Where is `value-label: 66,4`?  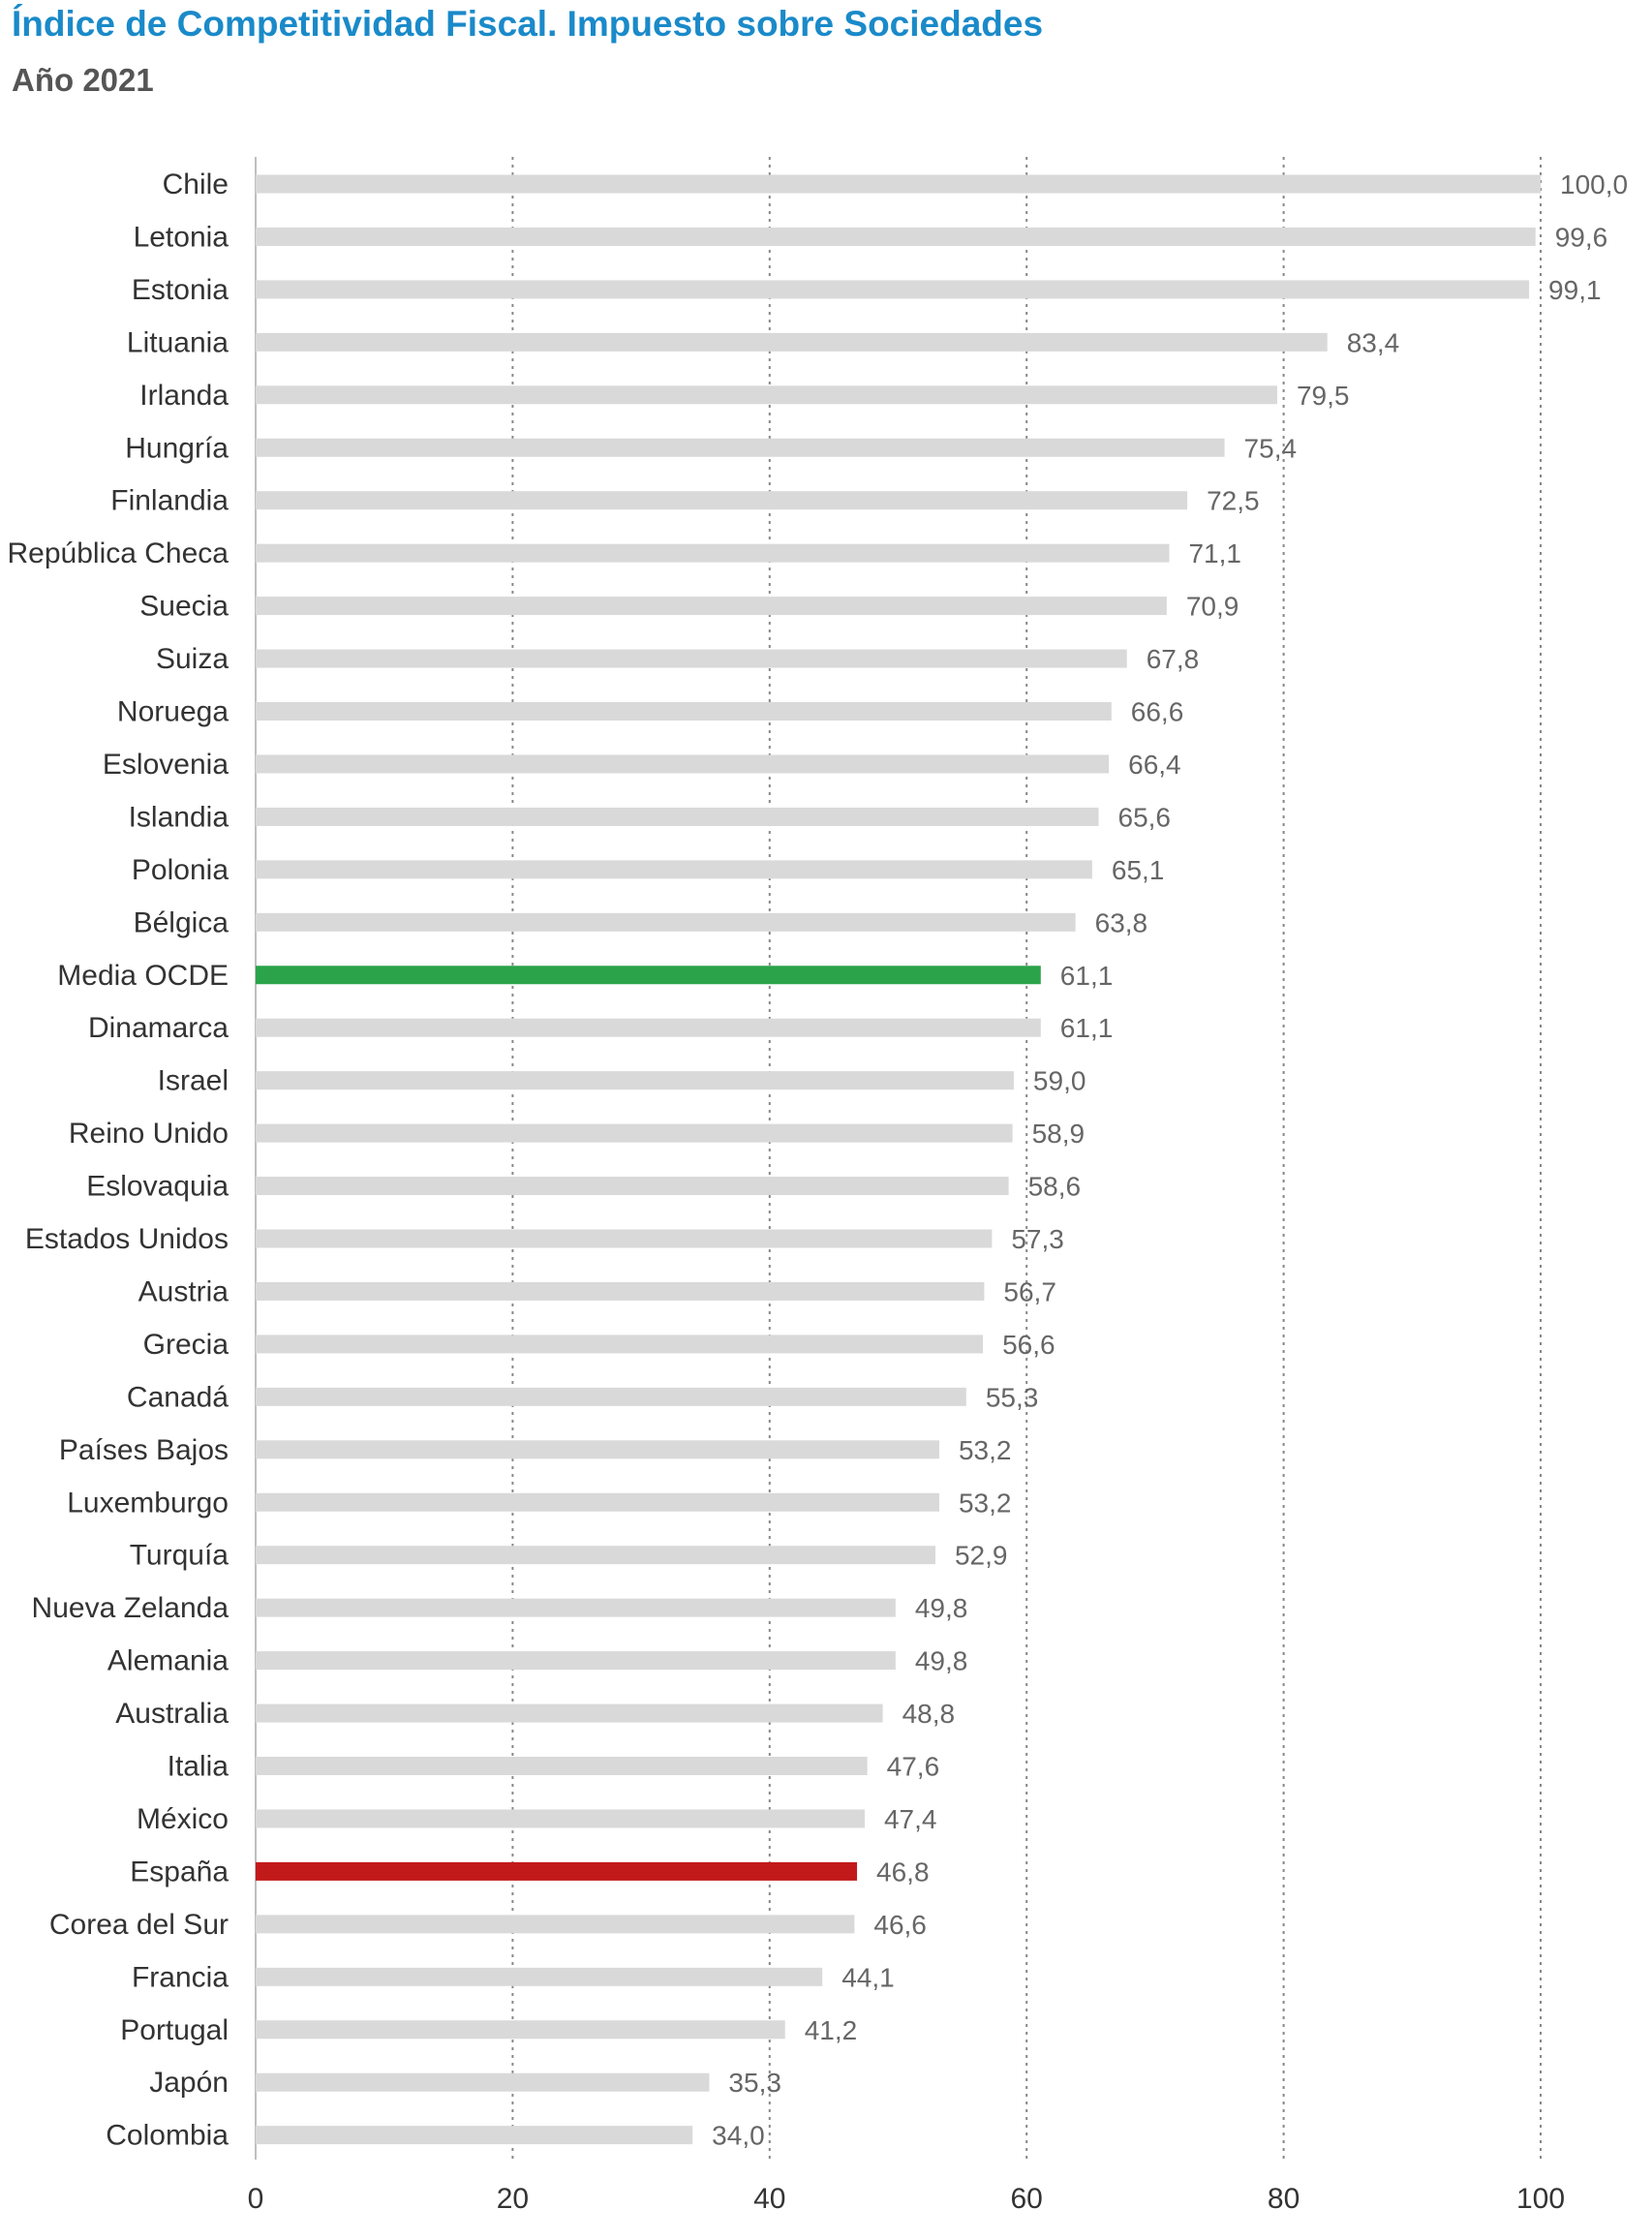
value-label: 66,4 is located at coordinates (1154, 765).